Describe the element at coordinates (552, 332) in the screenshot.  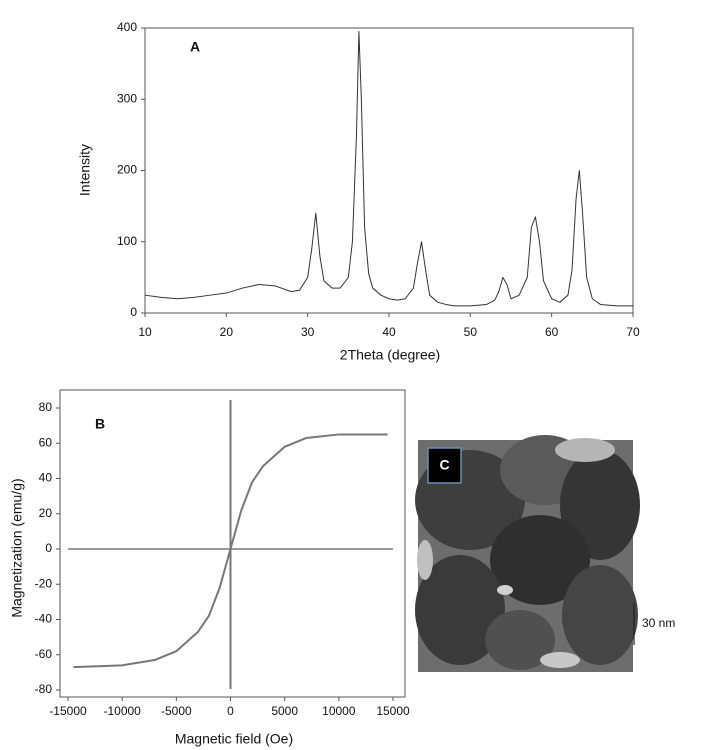
I see `x-tick-label: 60` at that location.